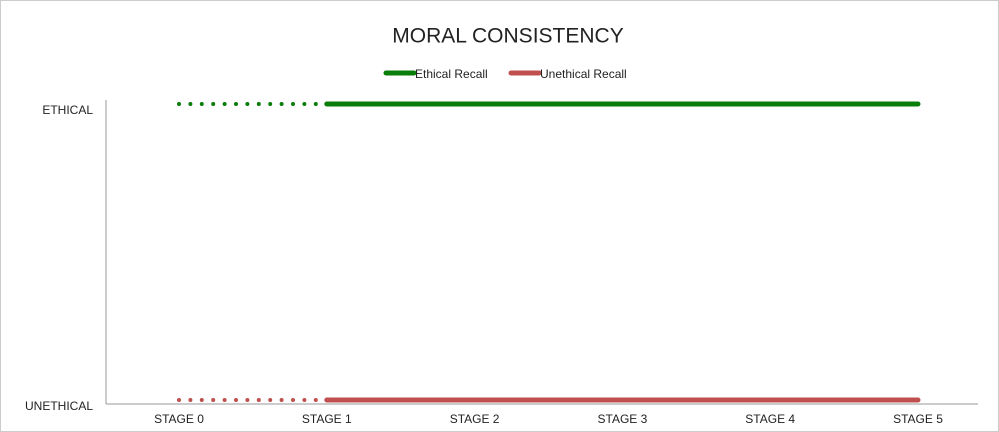 The width and height of the screenshot is (999, 432). Describe the element at coordinates (918, 419) in the screenshot. I see `x-tick-label: STAGE 5` at that location.